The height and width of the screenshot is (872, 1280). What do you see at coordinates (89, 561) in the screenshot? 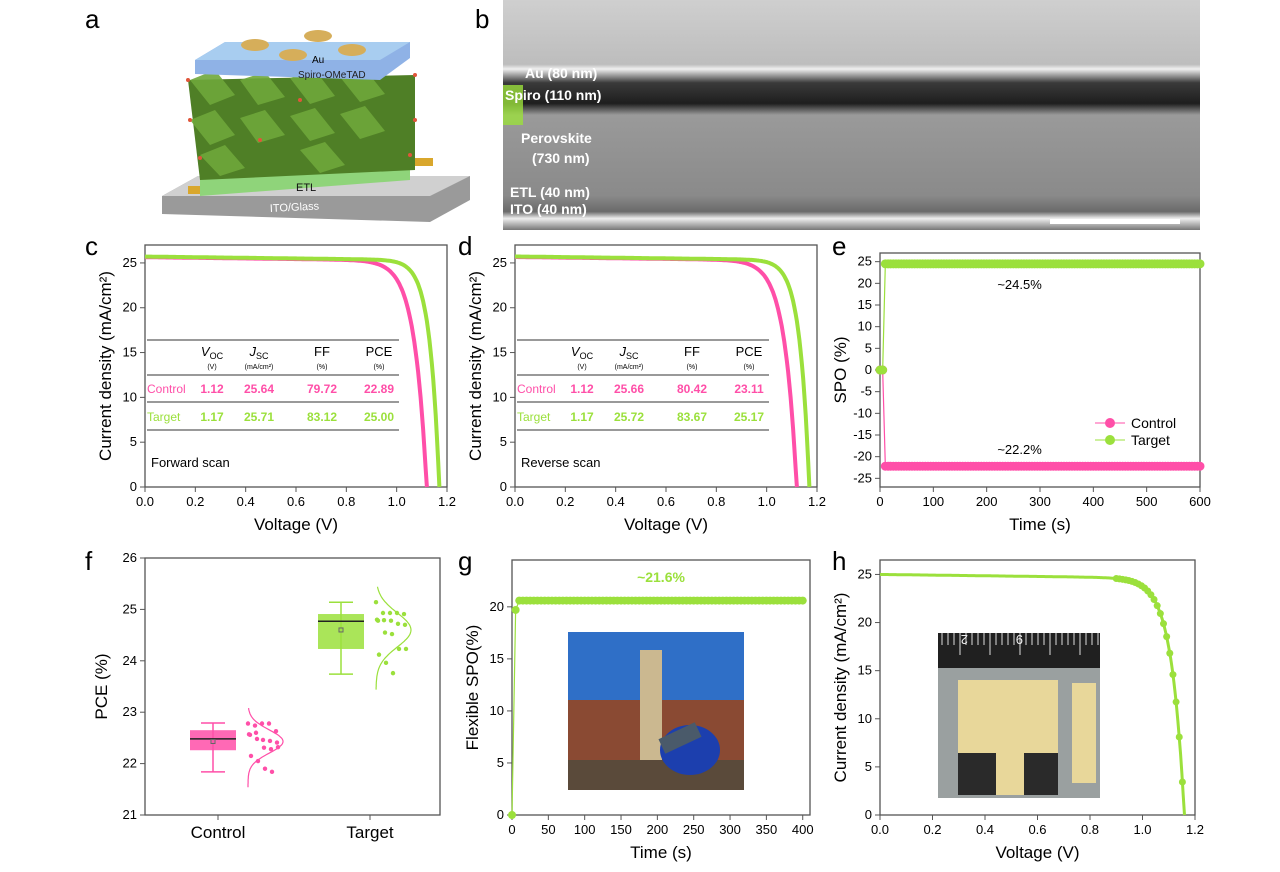
I see `panel-label-f: f` at bounding box center [89, 561].